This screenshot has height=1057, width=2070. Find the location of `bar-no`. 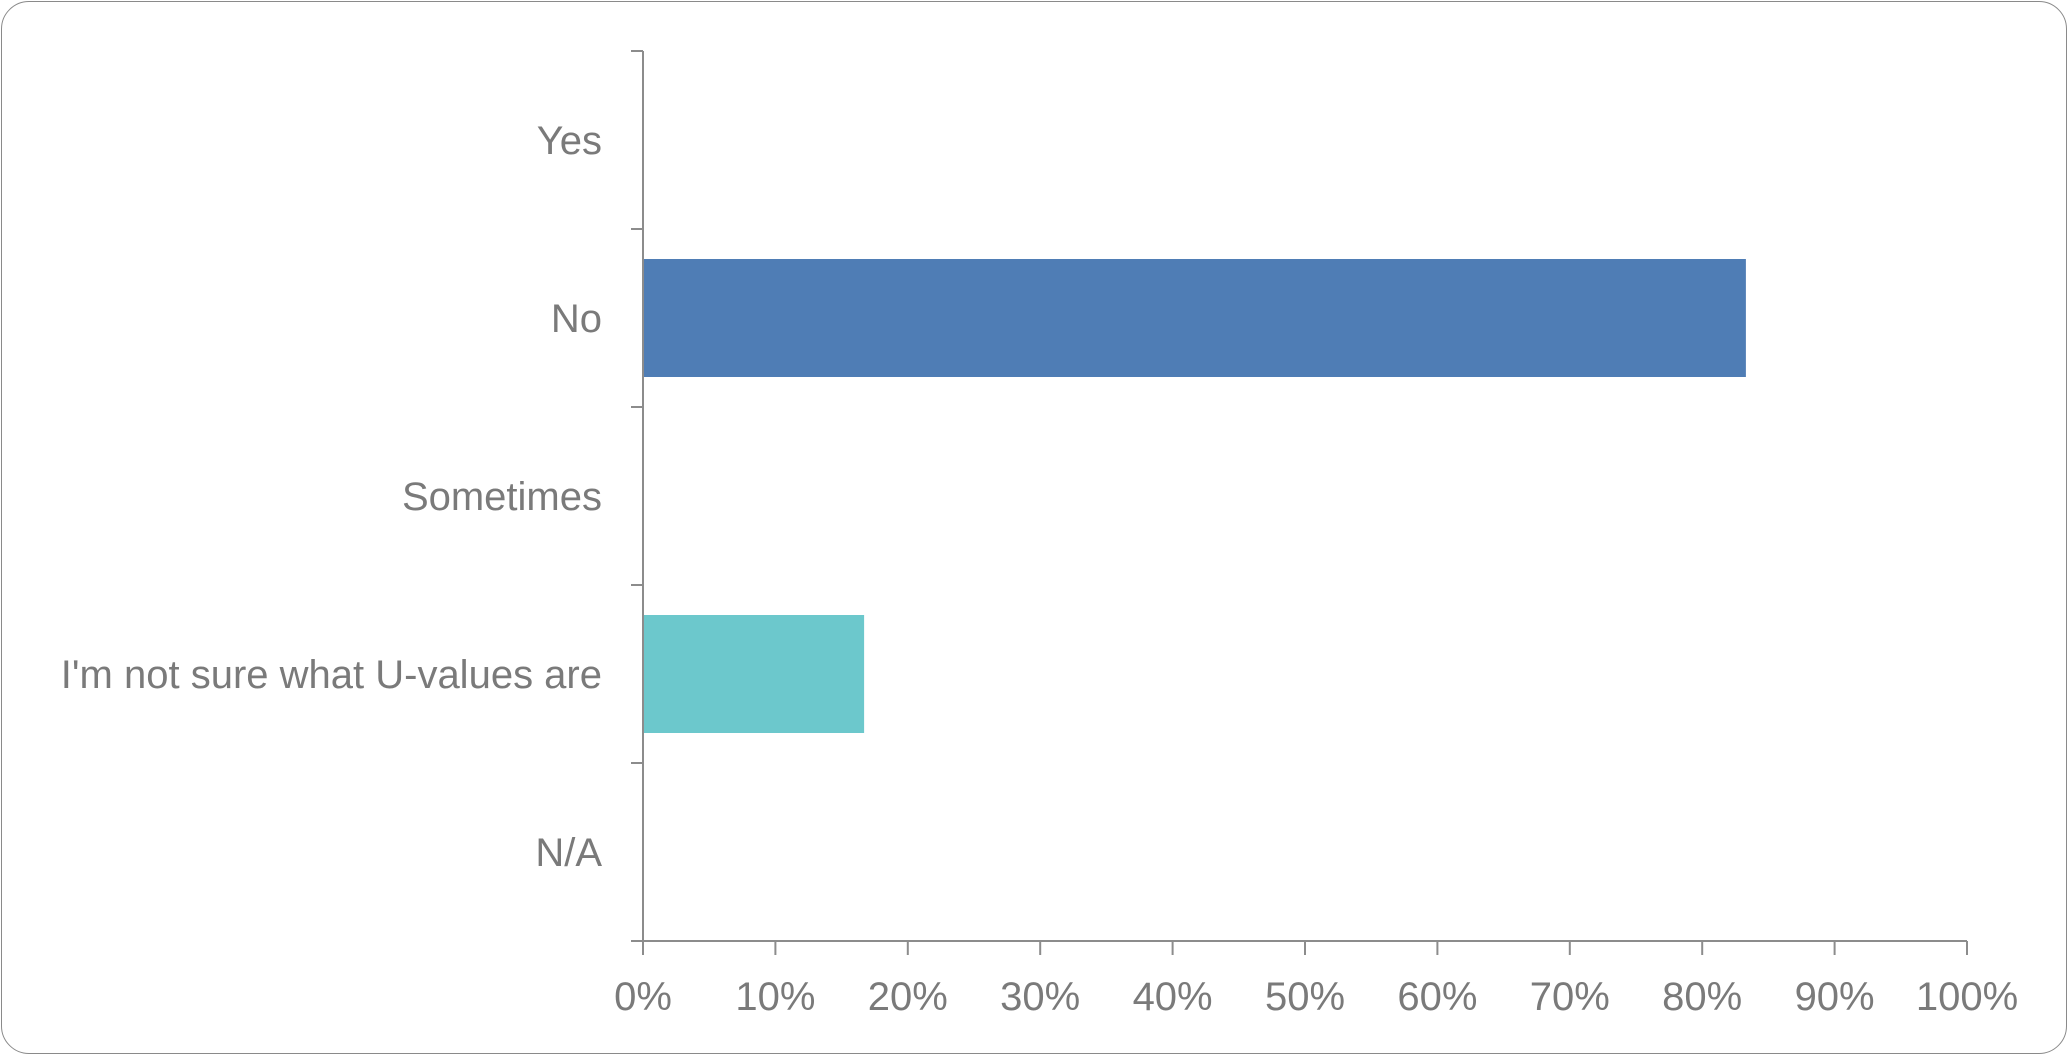

bar-no is located at coordinates (1194, 318).